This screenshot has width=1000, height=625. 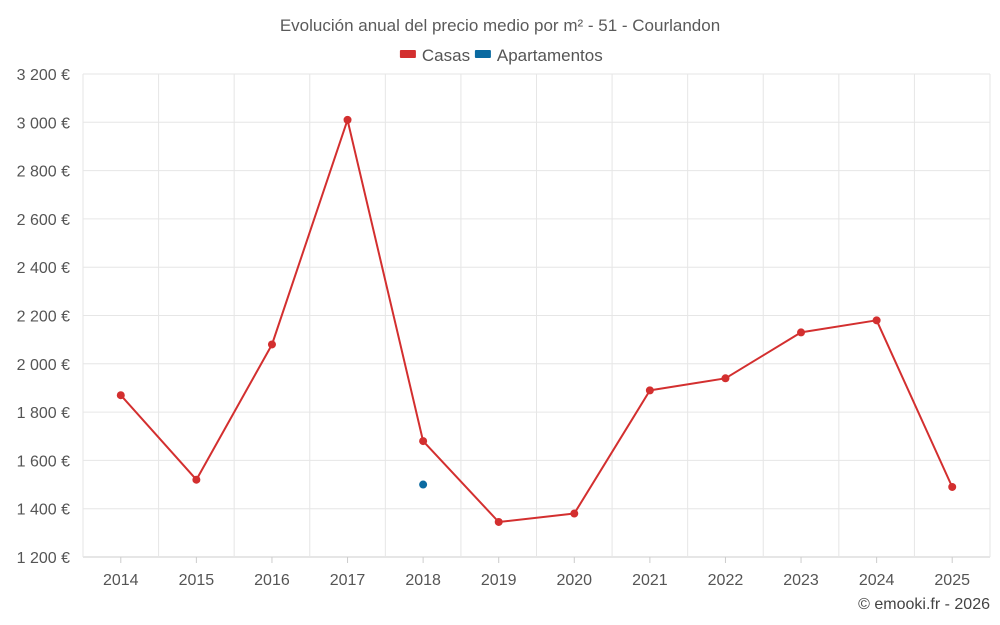 What do you see at coordinates (272, 580) in the screenshot?
I see `x-tick-label: 2016` at bounding box center [272, 580].